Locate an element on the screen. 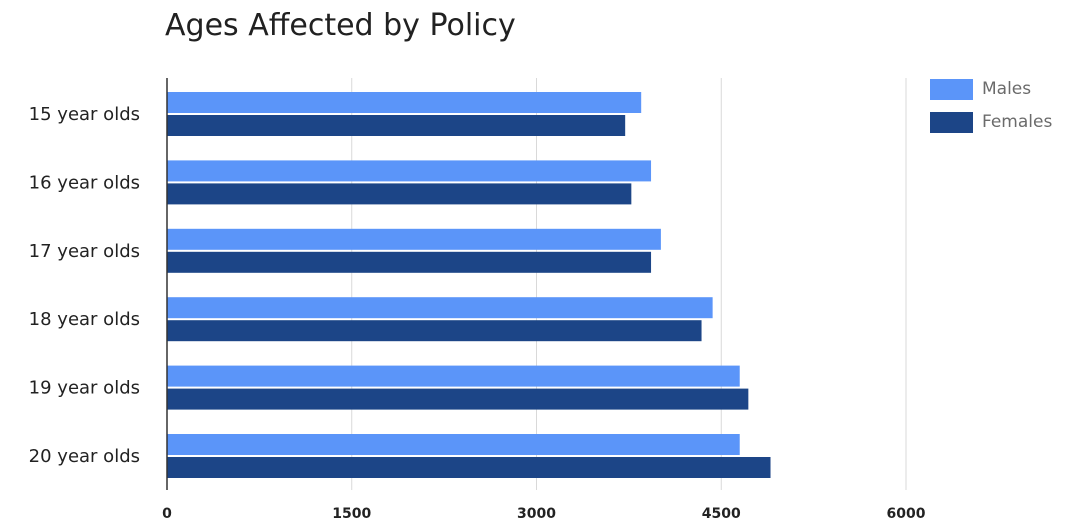 This screenshot has width=1067, height=521. legend: Males Females is located at coordinates (998, 111).